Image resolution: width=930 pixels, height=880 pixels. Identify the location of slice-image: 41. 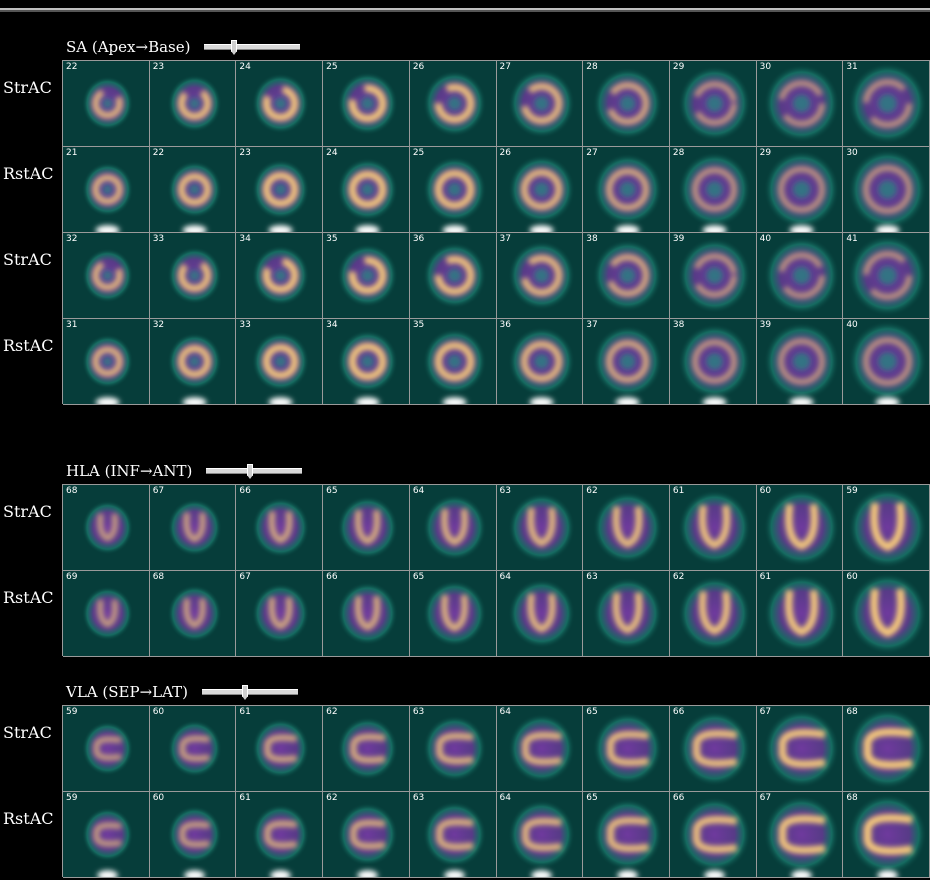
(886, 276).